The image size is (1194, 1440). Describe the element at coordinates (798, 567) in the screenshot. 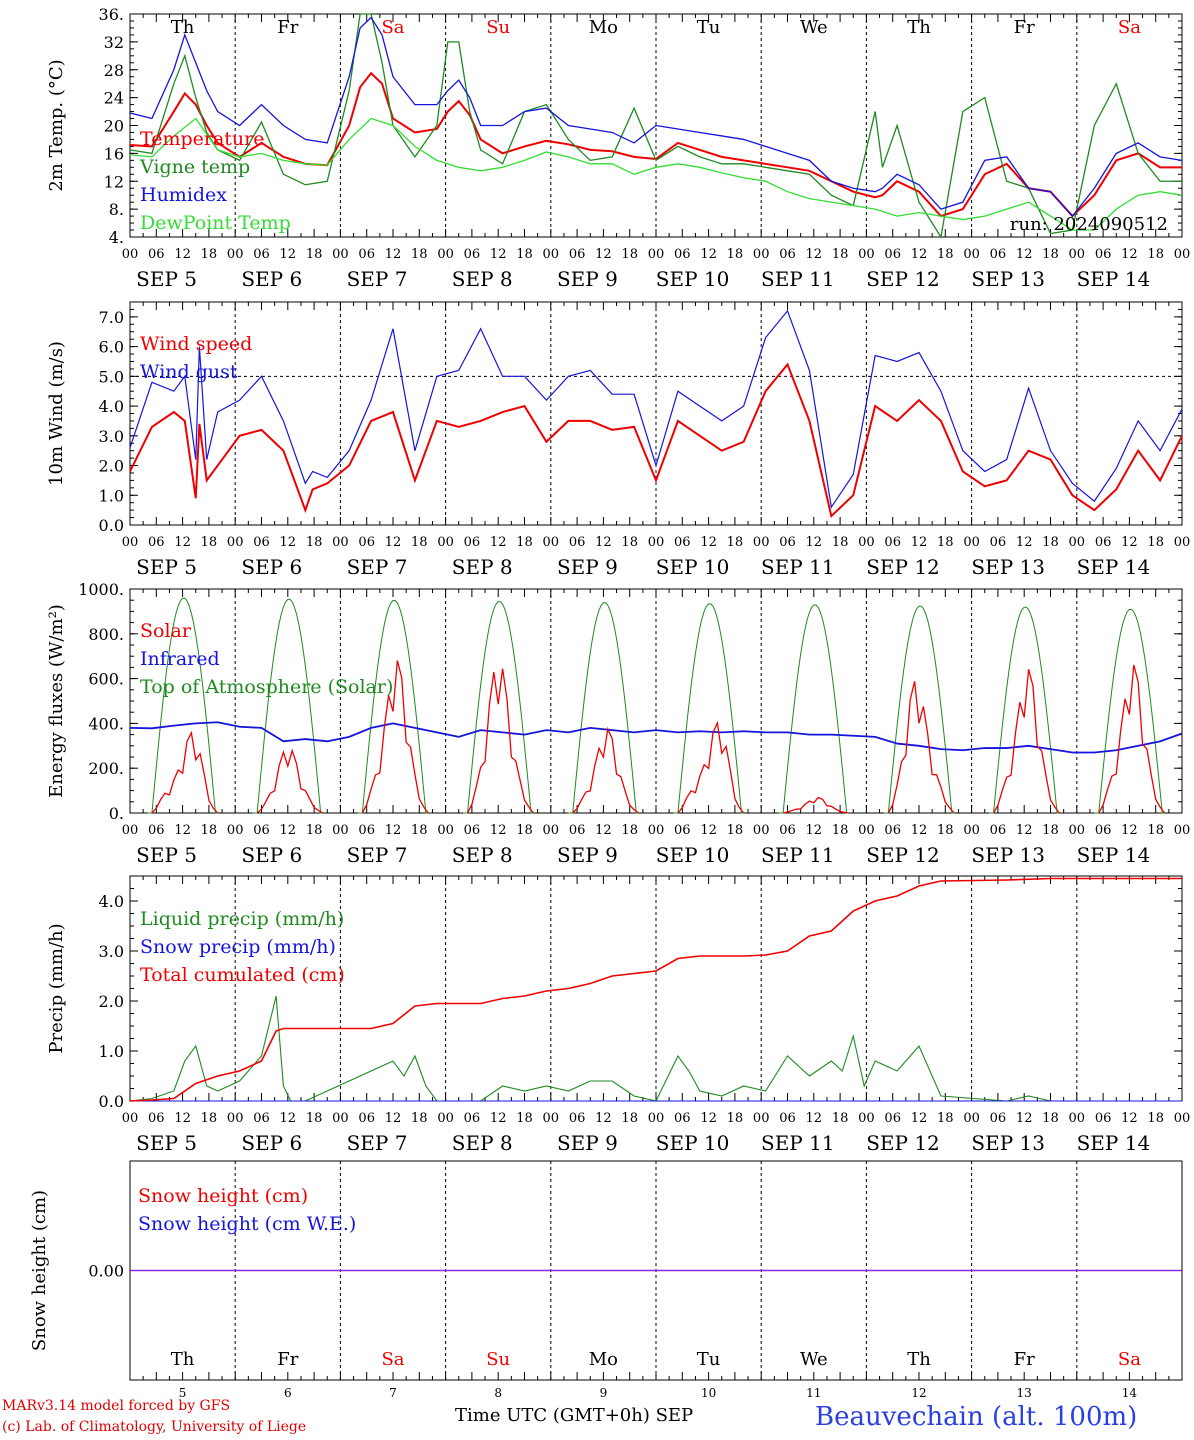

I see `date-label: SEP 11` at that location.